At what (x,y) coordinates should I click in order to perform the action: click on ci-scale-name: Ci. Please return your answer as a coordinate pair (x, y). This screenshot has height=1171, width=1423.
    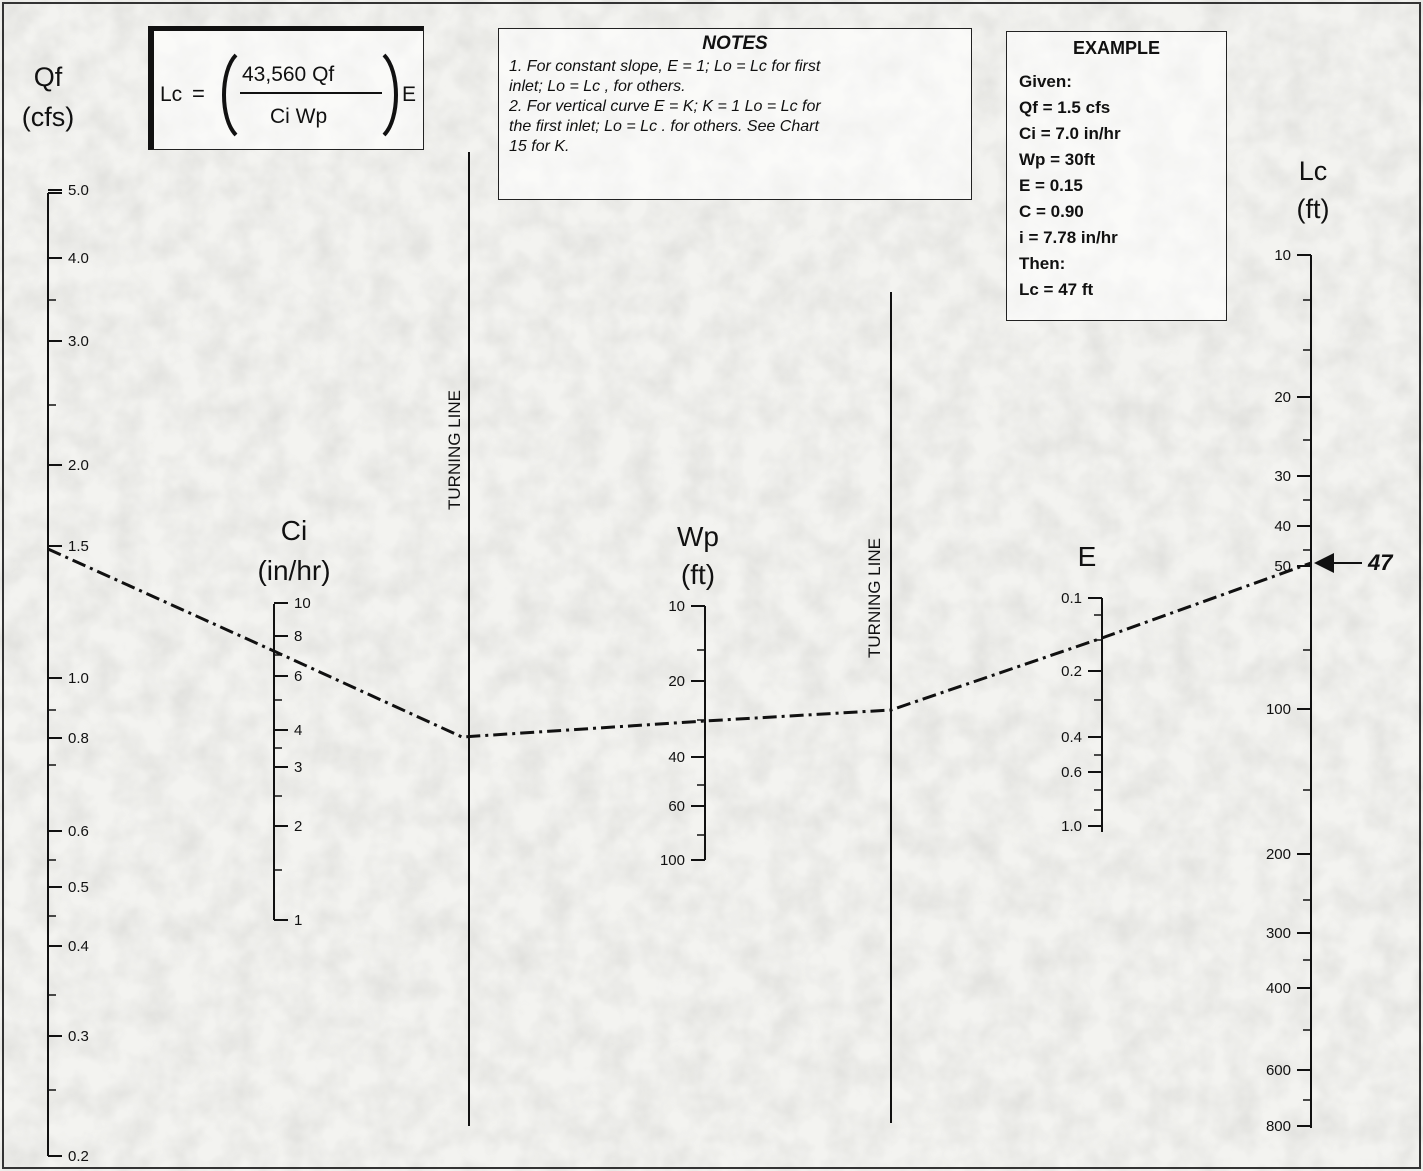
    Looking at the image, I should click on (294, 530).